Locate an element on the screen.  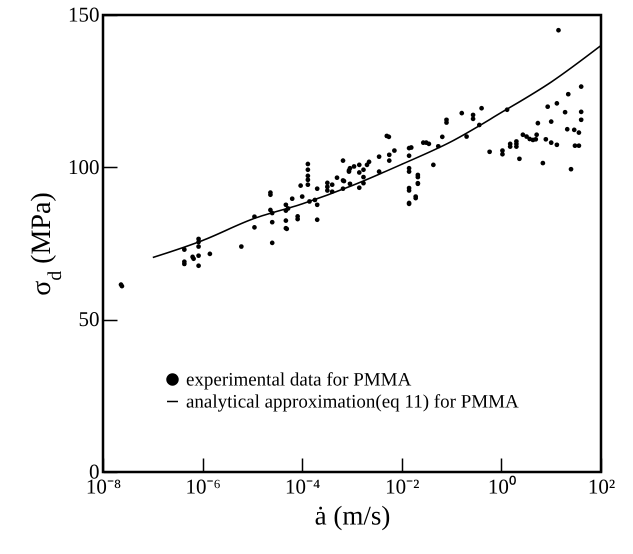
y-tick-label: 100 is located at coordinates (84, 166).